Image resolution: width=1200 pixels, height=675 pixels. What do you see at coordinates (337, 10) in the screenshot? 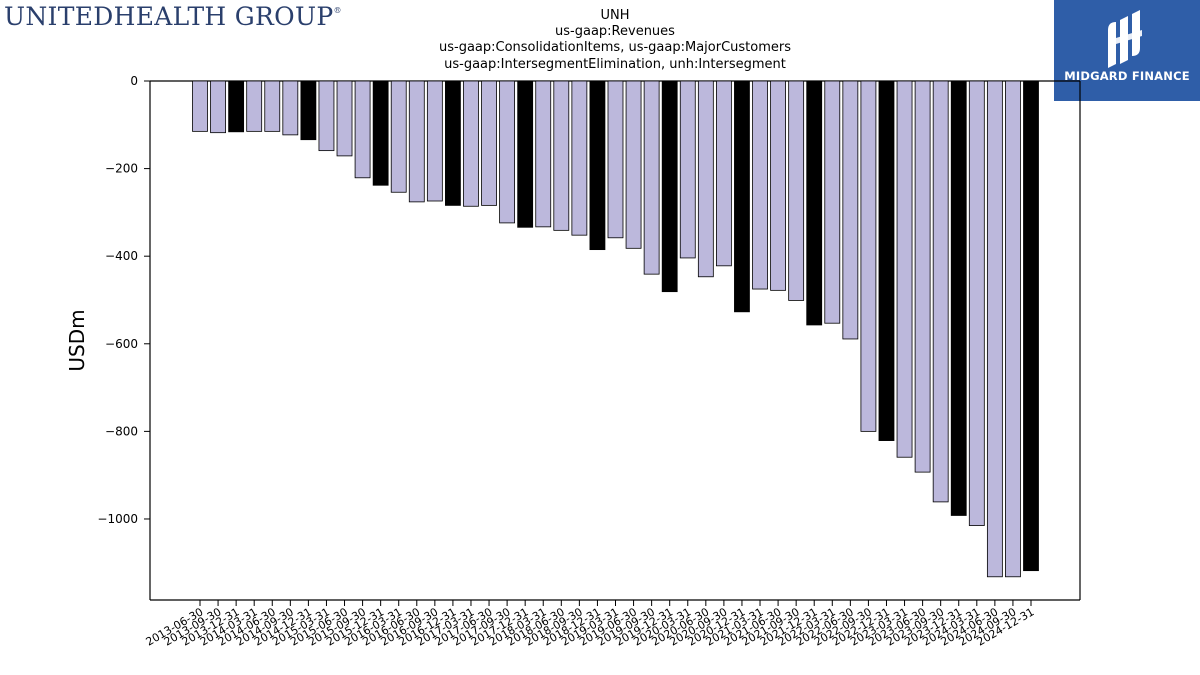
I see `registered-mark: ®` at bounding box center [337, 10].